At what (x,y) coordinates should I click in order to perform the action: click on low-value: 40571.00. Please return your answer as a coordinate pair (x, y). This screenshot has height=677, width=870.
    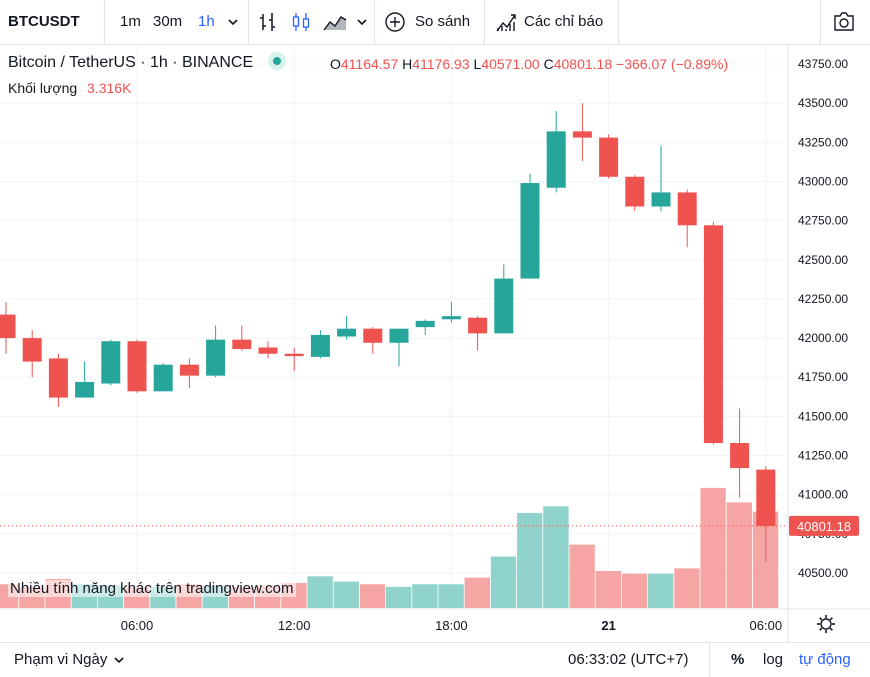
    Looking at the image, I should click on (510, 64).